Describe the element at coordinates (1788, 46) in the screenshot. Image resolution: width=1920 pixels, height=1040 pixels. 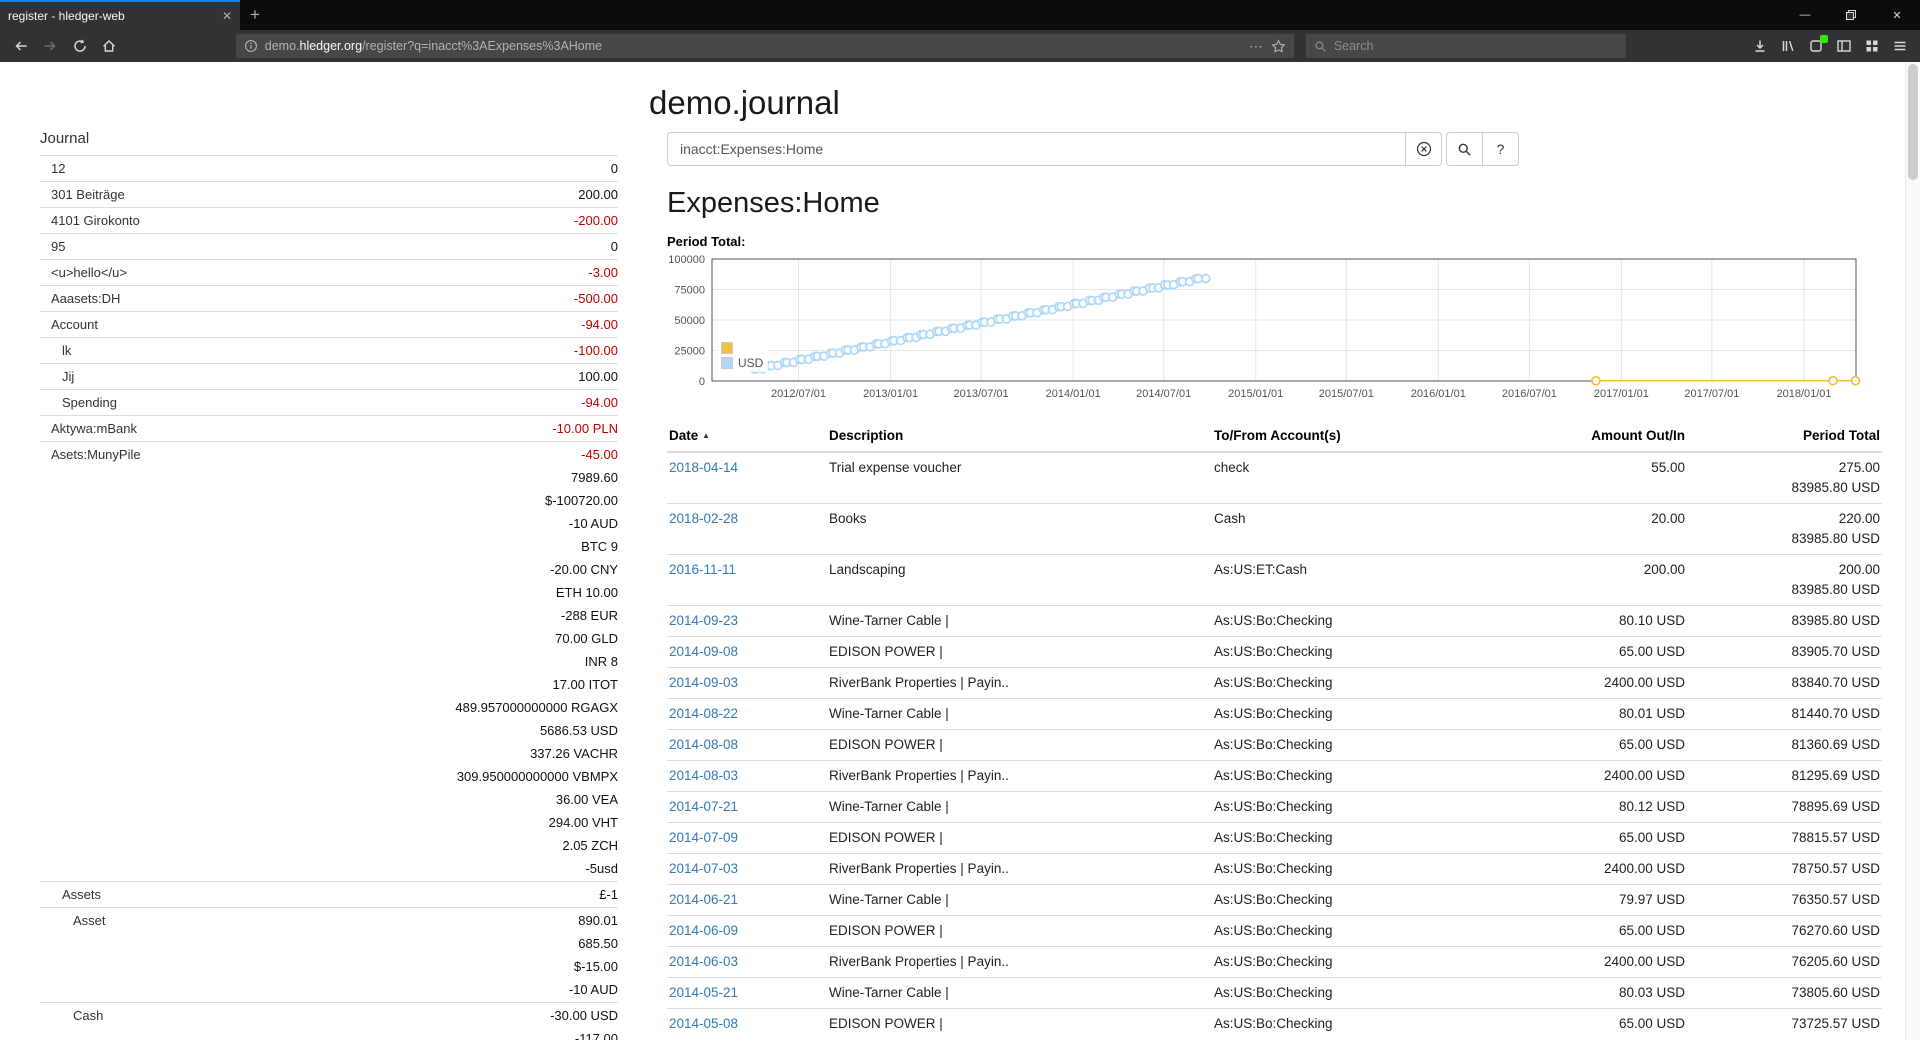
I see `library-button` at that location.